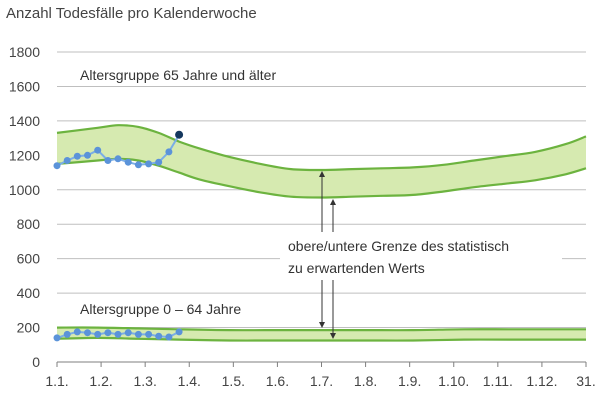  Describe the element at coordinates (585, 381) in the screenshot. I see `x-tick-label: 31.` at that location.